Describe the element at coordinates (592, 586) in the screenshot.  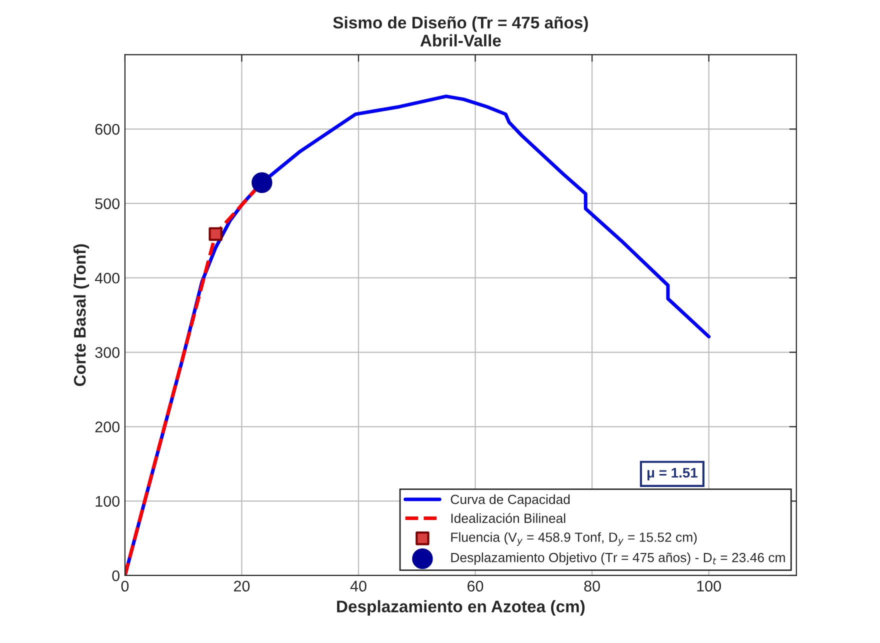
I see `x-tick-label: 80` at that location.